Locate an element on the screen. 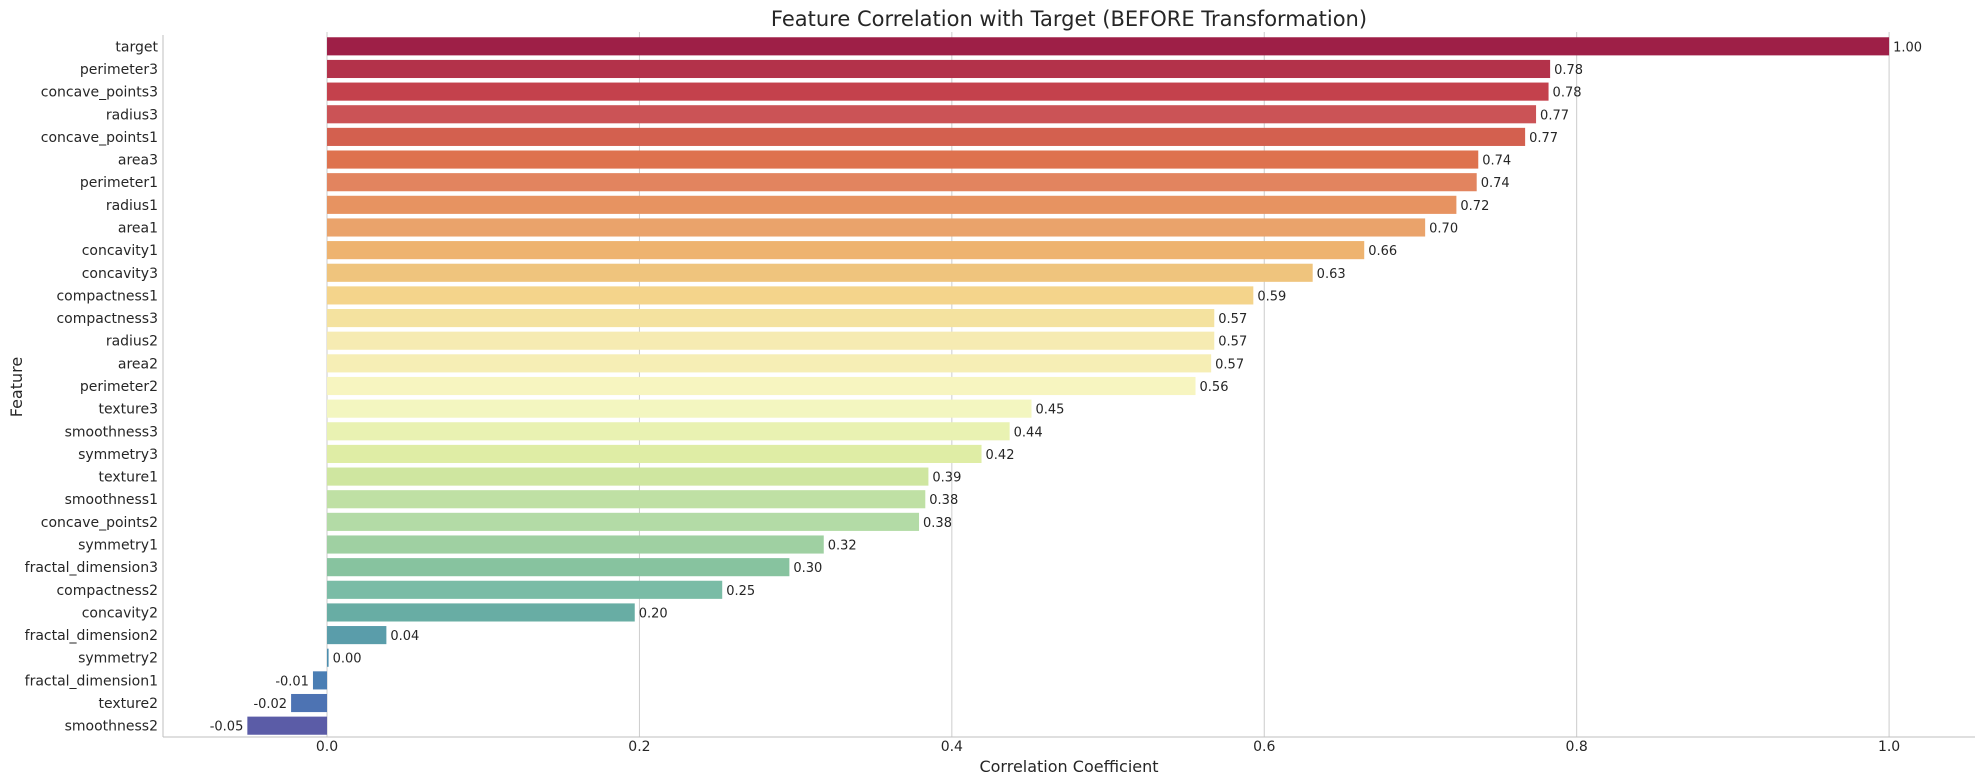 The height and width of the screenshot is (784, 1984). bar-concave_points2 is located at coordinates (623, 521).